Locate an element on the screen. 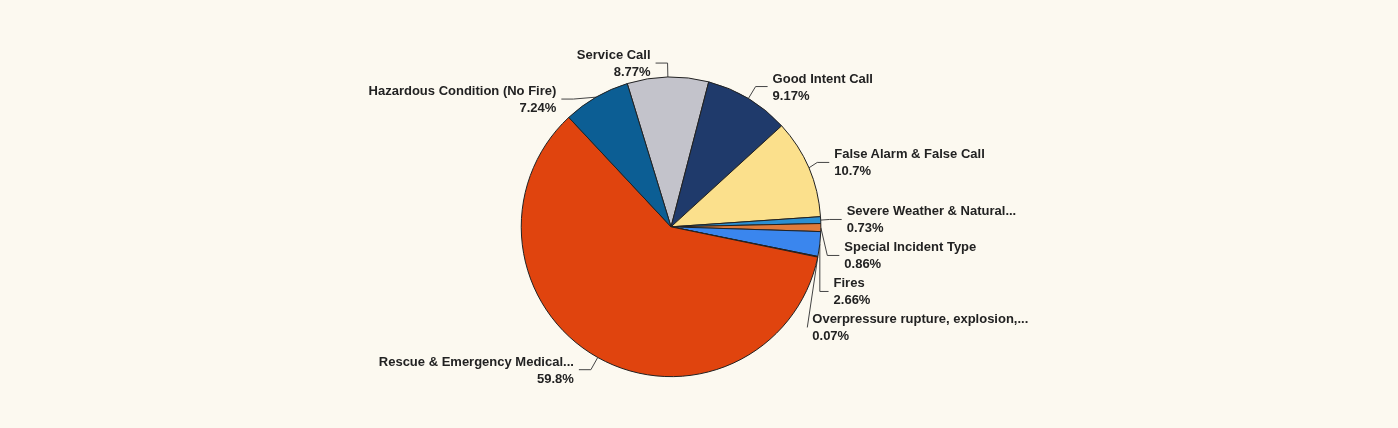 This screenshot has height=428, width=1398. data-label: 2.66% is located at coordinates (852, 300).